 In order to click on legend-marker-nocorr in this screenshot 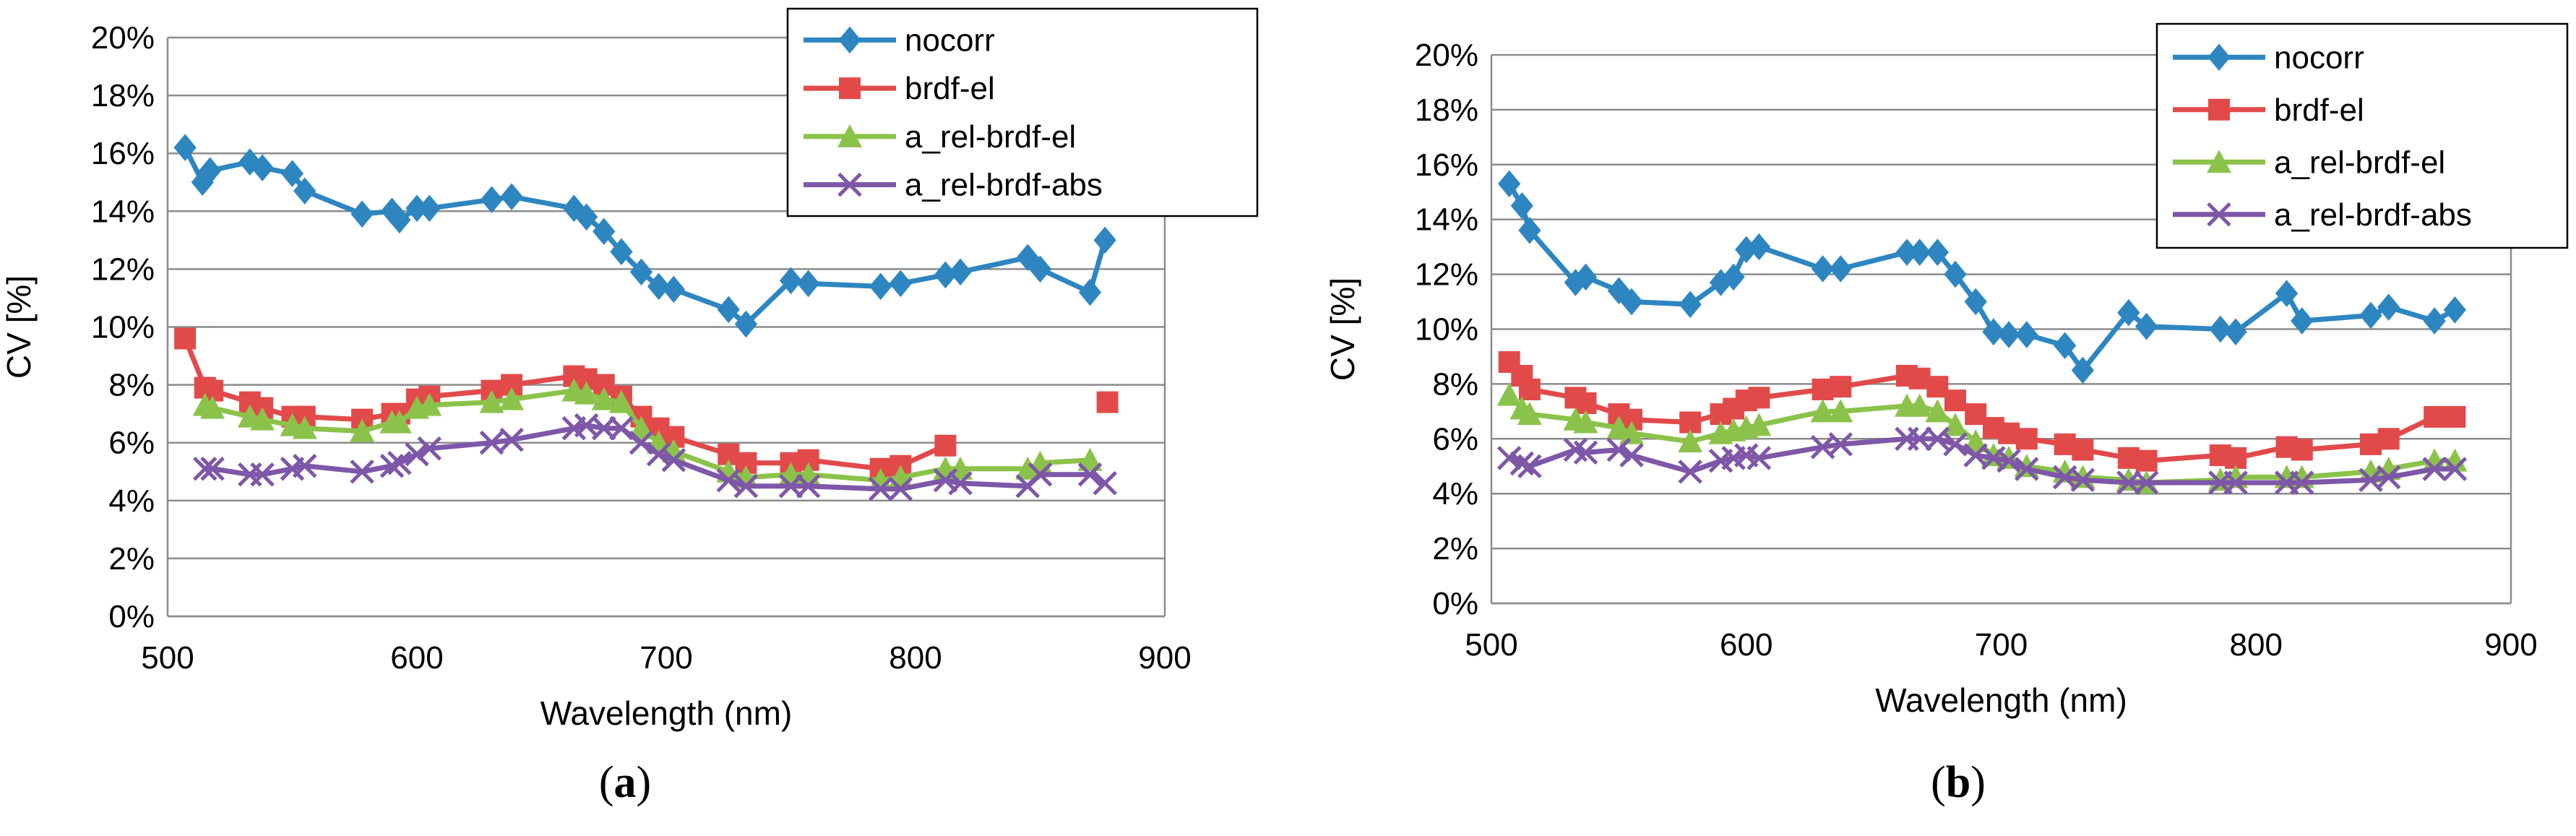, I will do `click(2219, 58)`.